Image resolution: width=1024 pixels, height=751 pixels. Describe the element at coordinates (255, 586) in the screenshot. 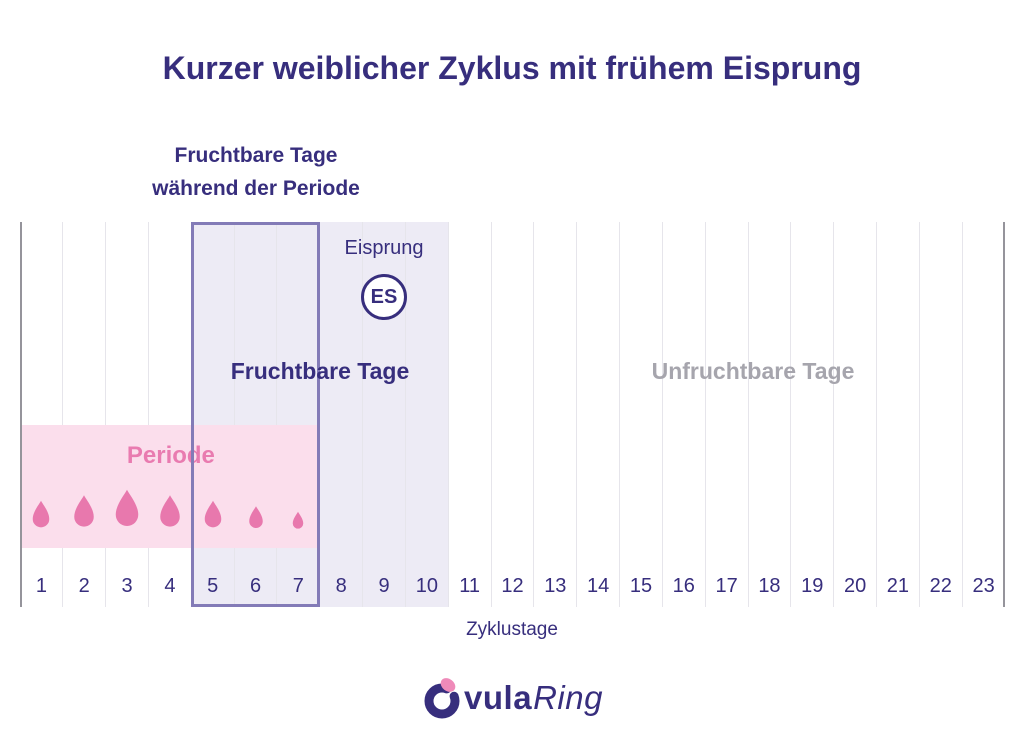

I see `day-label: 6` at that location.